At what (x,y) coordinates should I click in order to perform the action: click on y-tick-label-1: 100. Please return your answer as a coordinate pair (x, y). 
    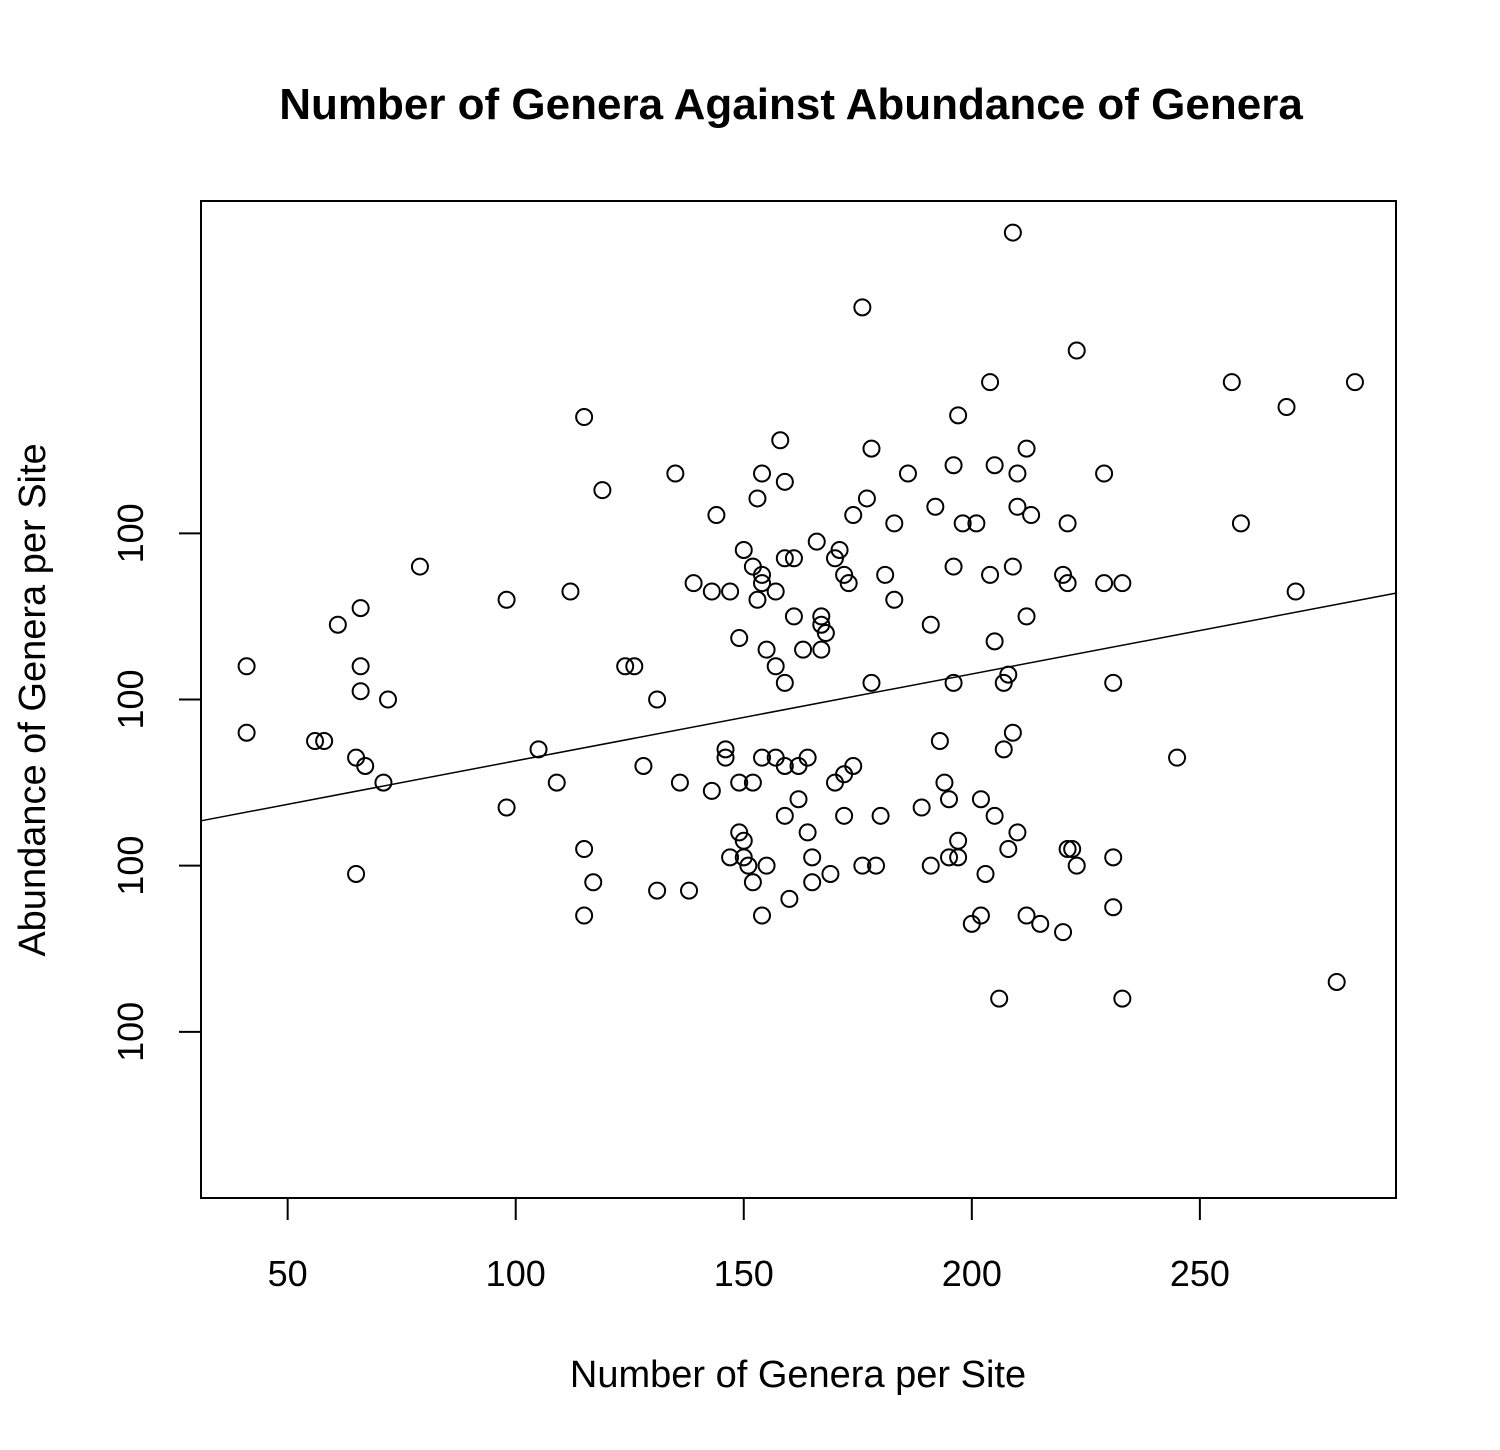
    Looking at the image, I should click on (130, 866).